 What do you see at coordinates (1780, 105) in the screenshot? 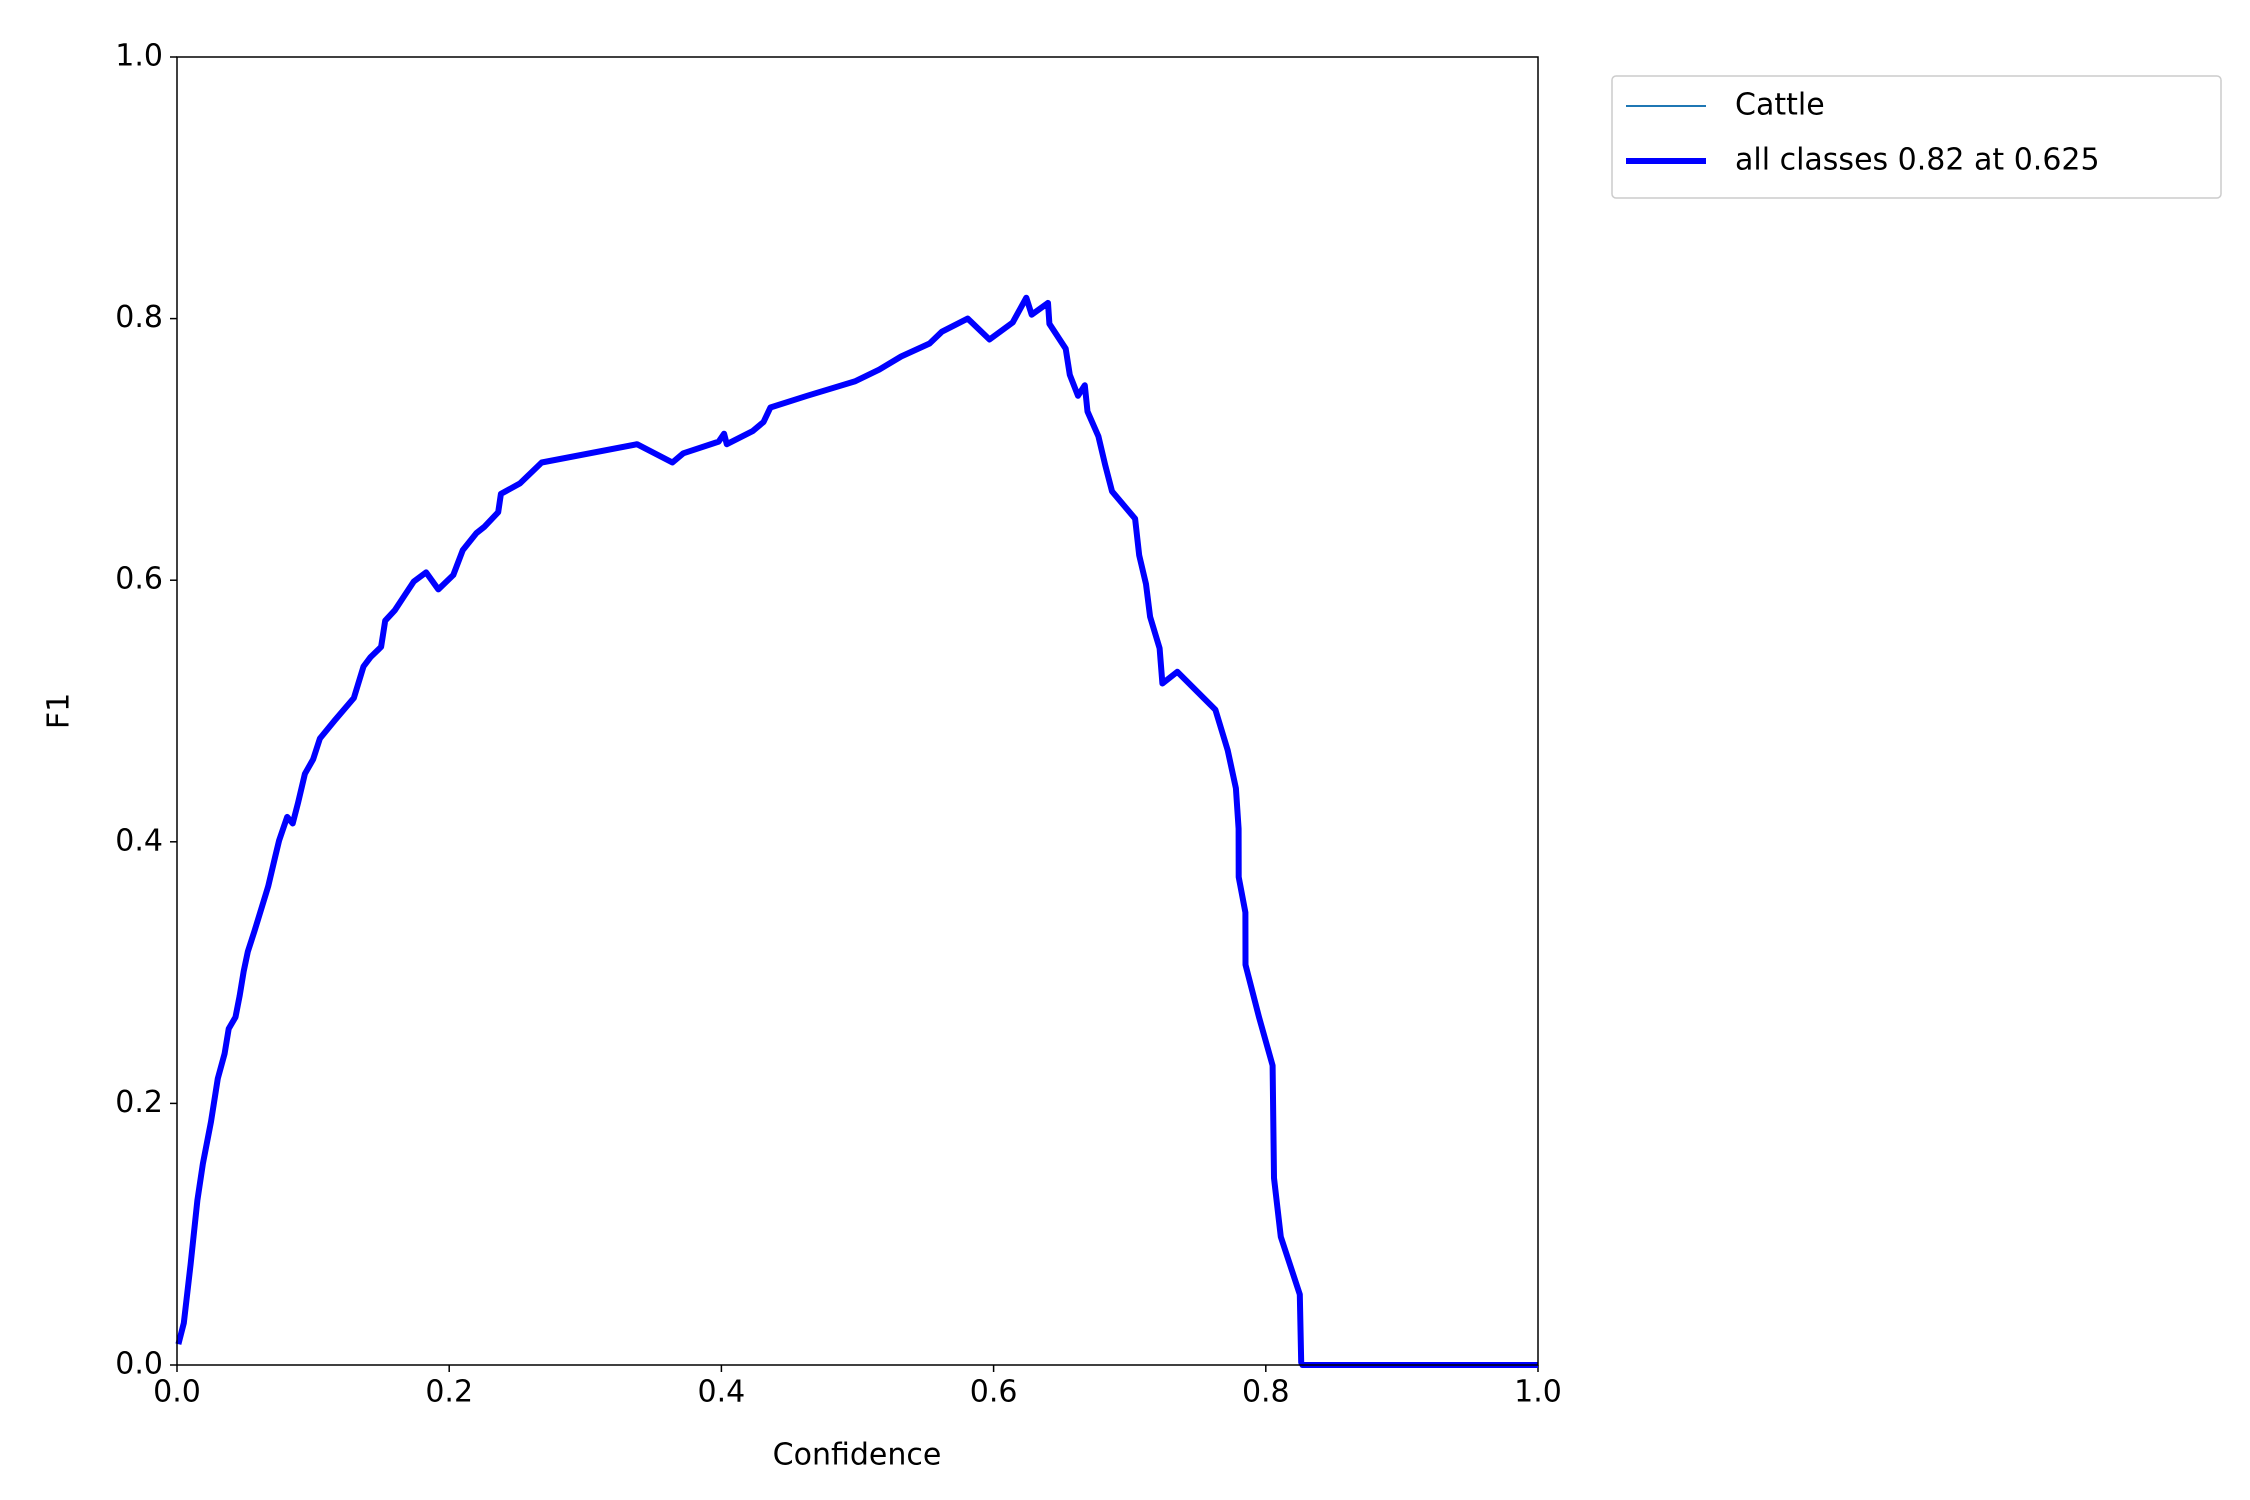
I see `legend-label: Cattle` at bounding box center [1780, 105].